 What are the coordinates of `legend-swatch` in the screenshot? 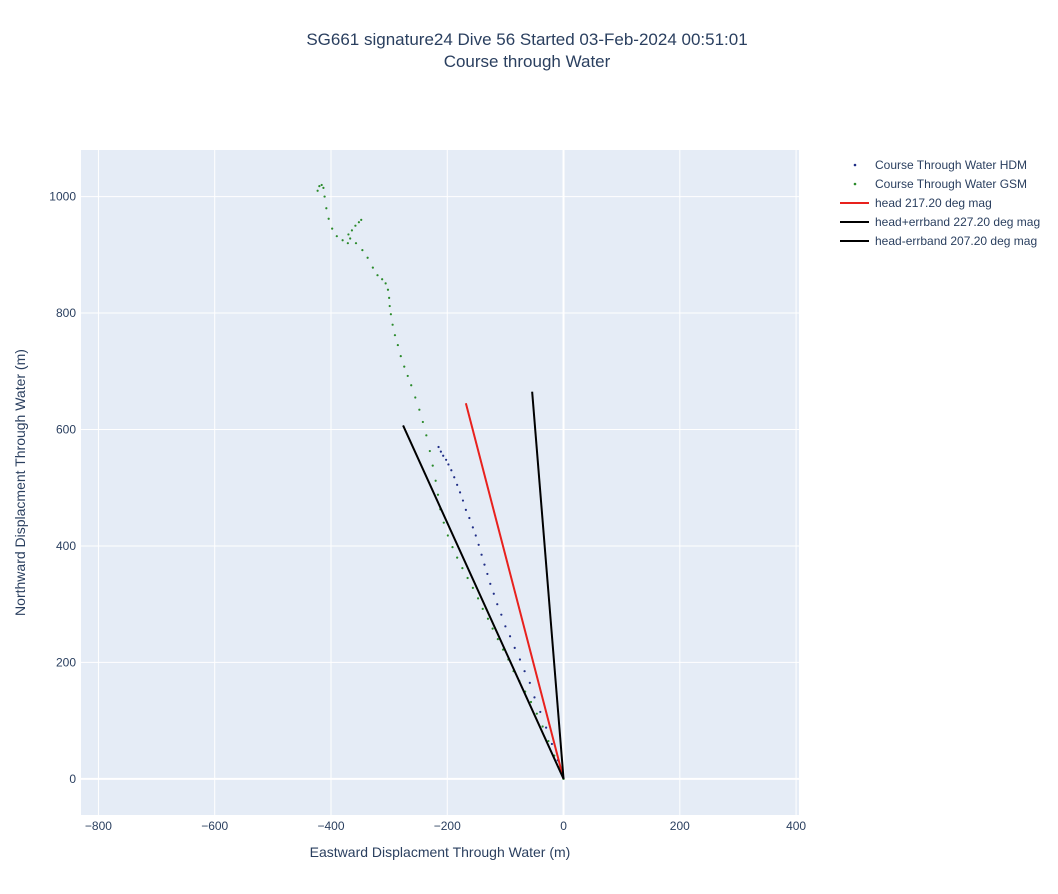 It's located at (855, 165).